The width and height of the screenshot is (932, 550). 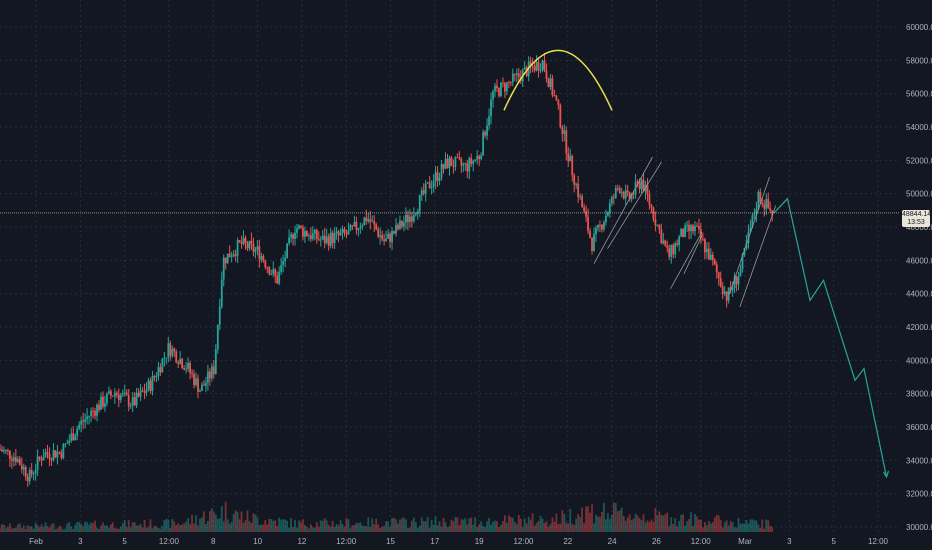 What do you see at coordinates (789, 541) in the screenshot?
I see `time-tick-label: 3` at bounding box center [789, 541].